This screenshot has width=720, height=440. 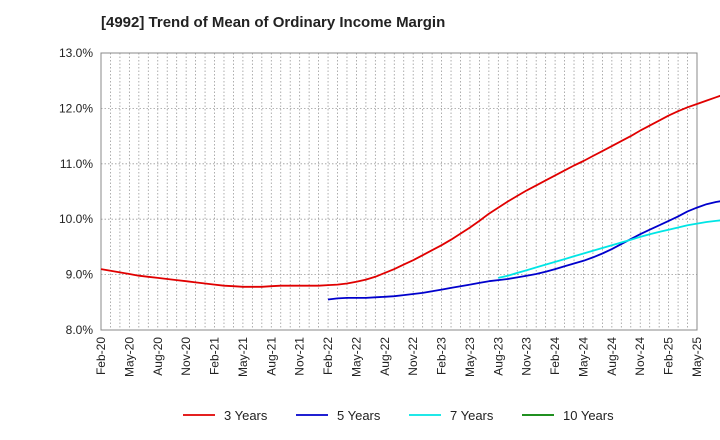 What do you see at coordinates (80, 330) in the screenshot?
I see `y-tick-label: 8.0%` at bounding box center [80, 330].